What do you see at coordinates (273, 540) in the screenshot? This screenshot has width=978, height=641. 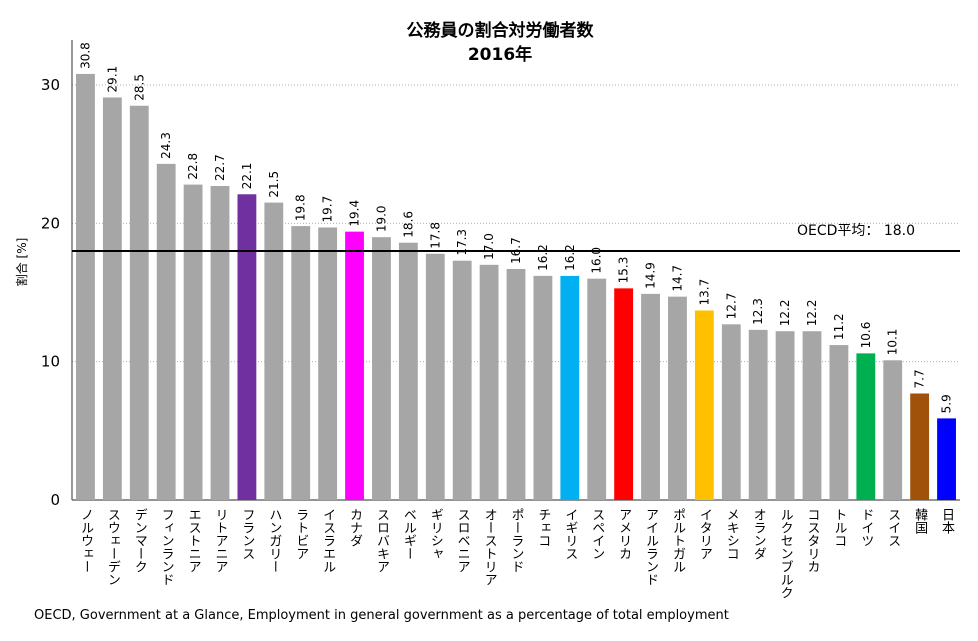 I see `category-label: ハンガリー` at bounding box center [273, 540].